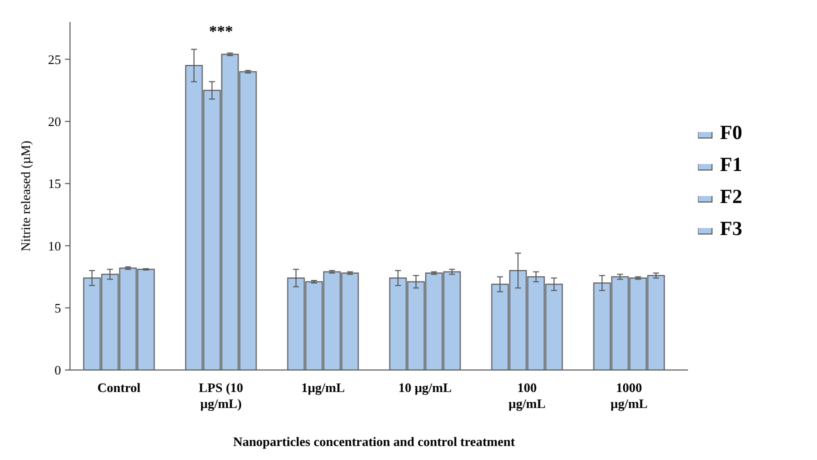 The image size is (817, 460). Describe the element at coordinates (220, 31) in the screenshot. I see `annotation: ***` at that location.